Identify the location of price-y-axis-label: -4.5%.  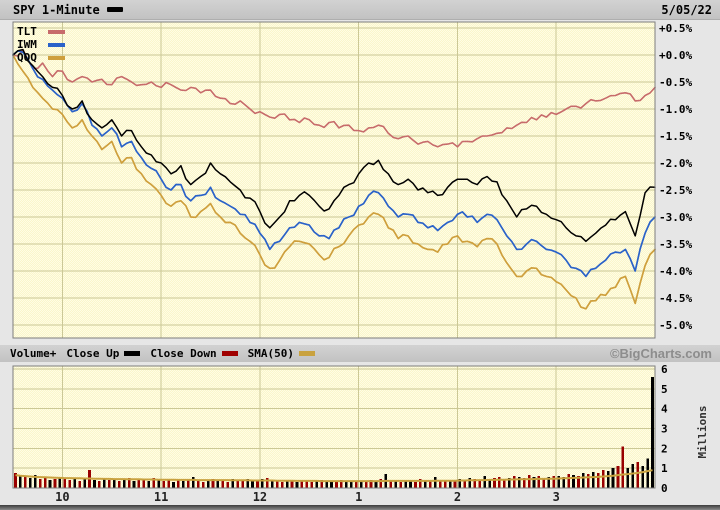
(675, 298).